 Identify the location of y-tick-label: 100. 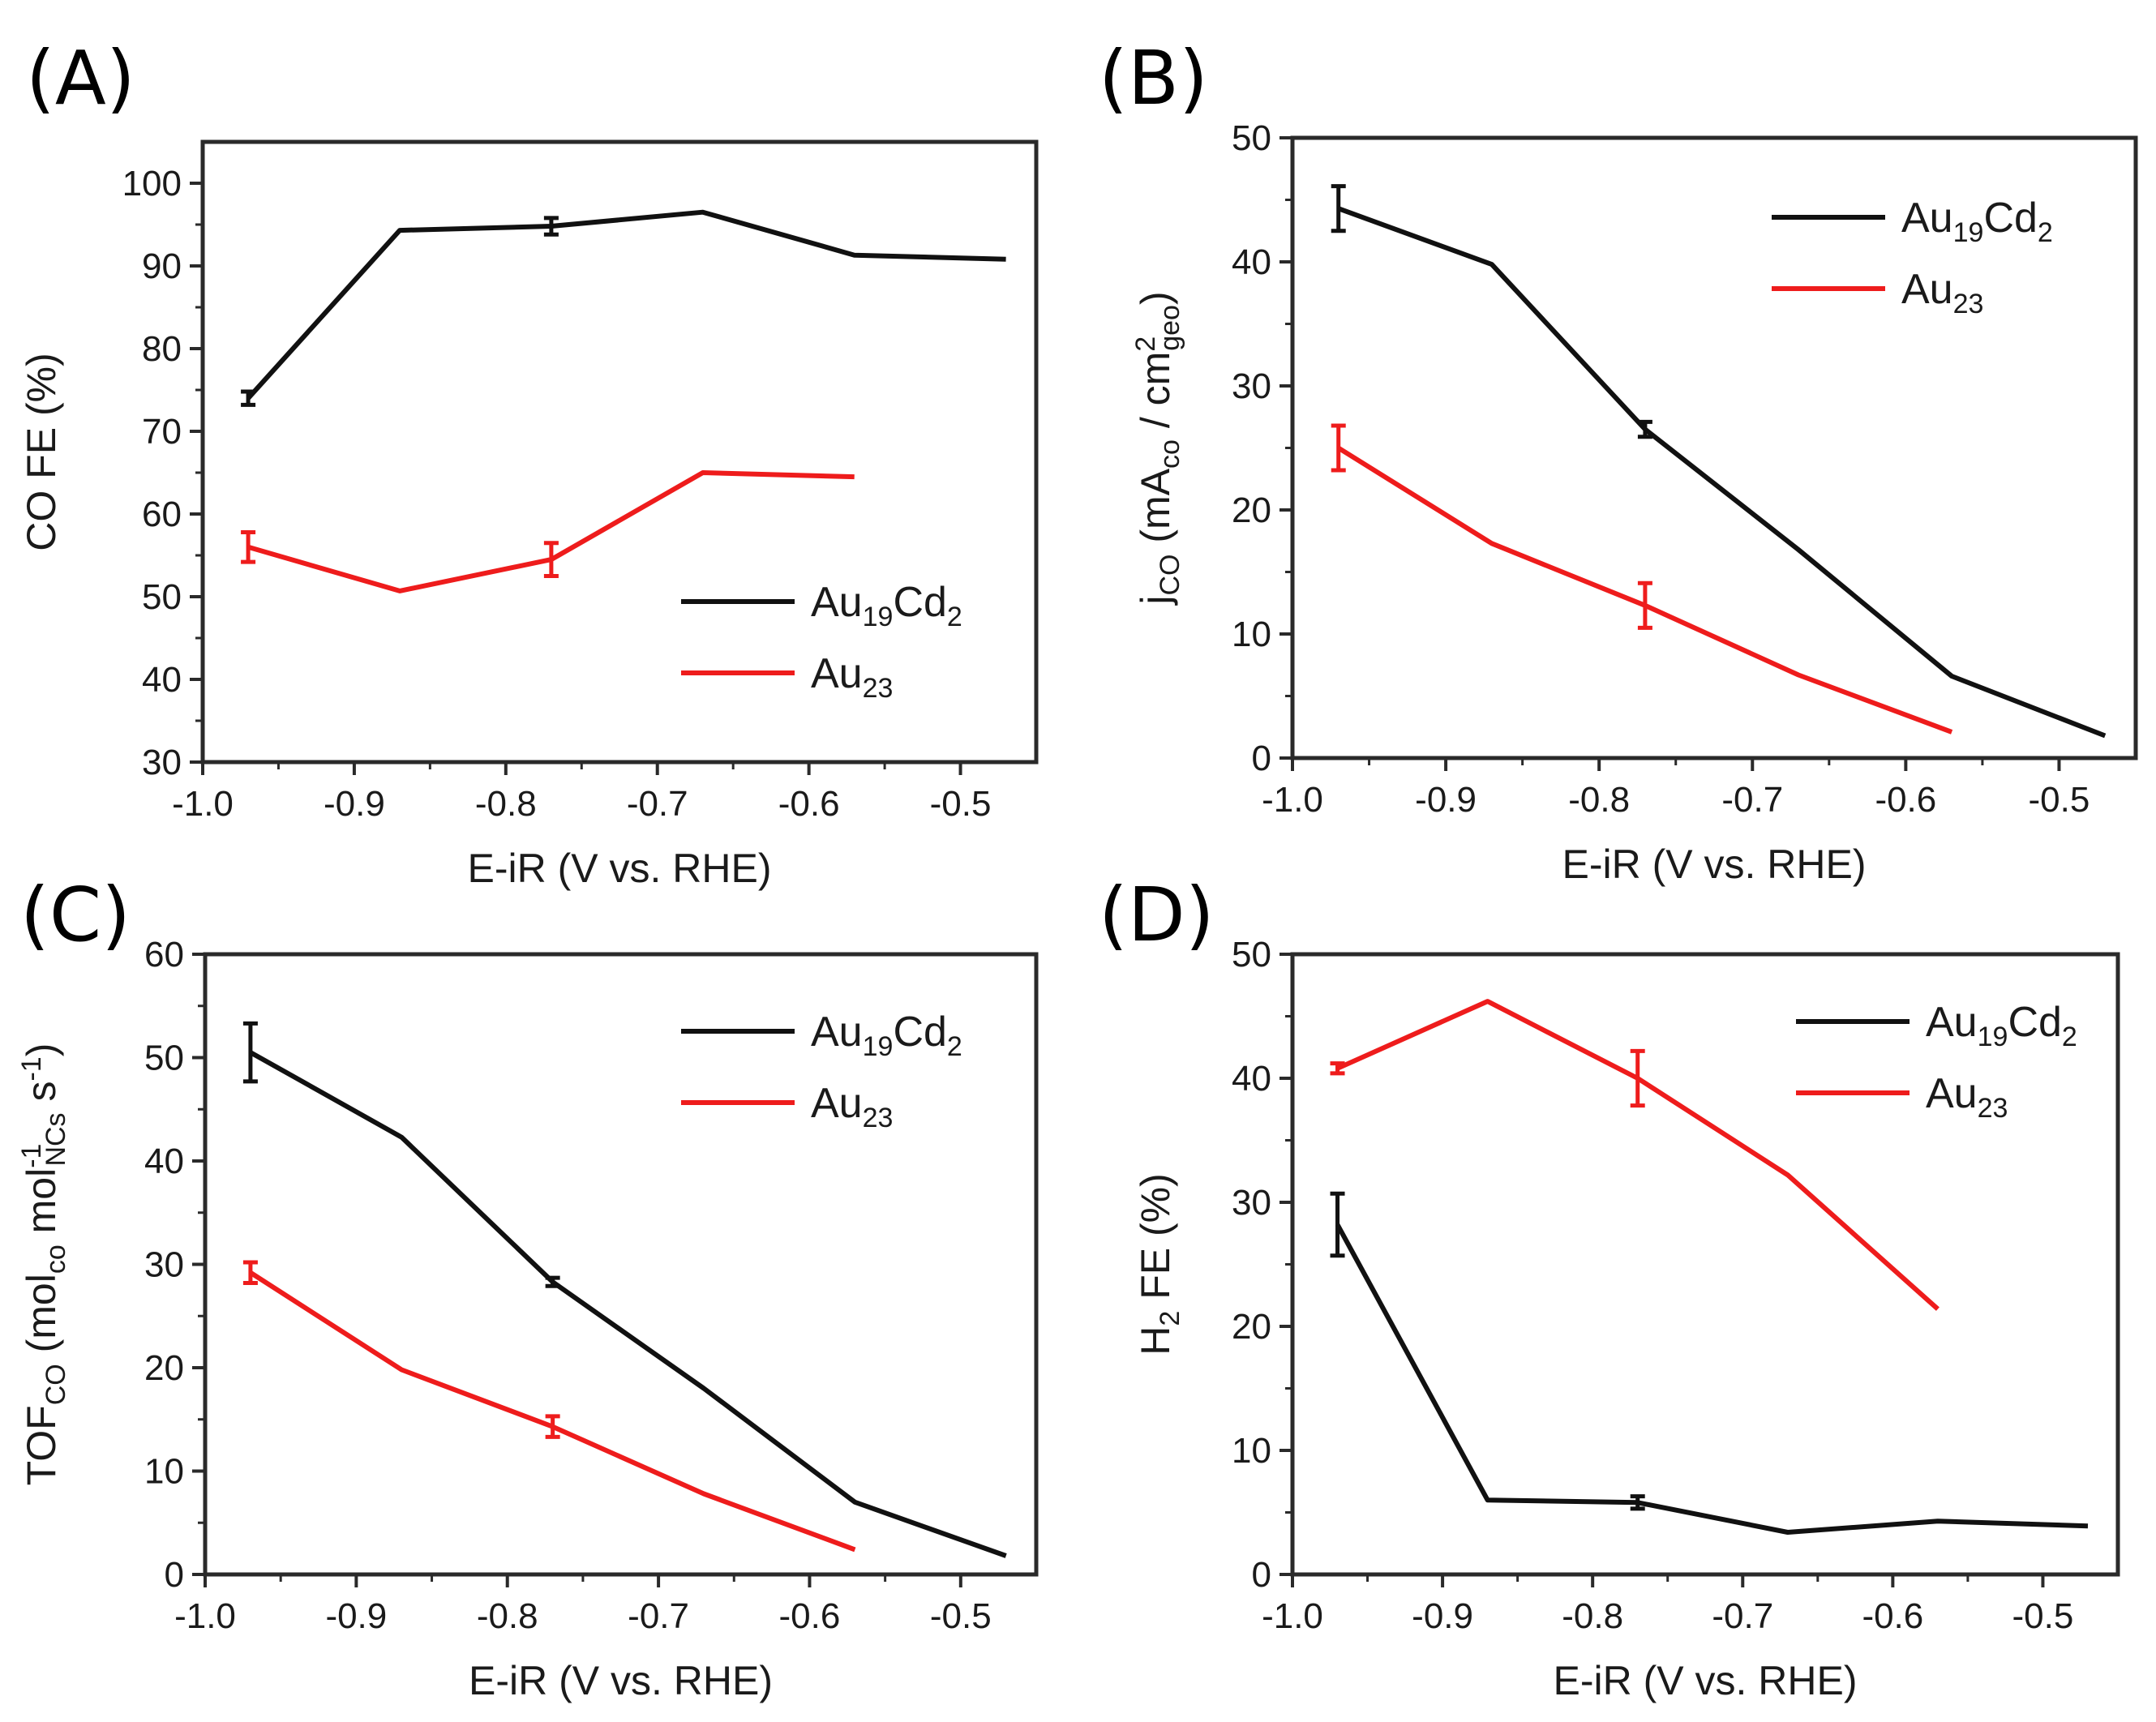
(152, 184).